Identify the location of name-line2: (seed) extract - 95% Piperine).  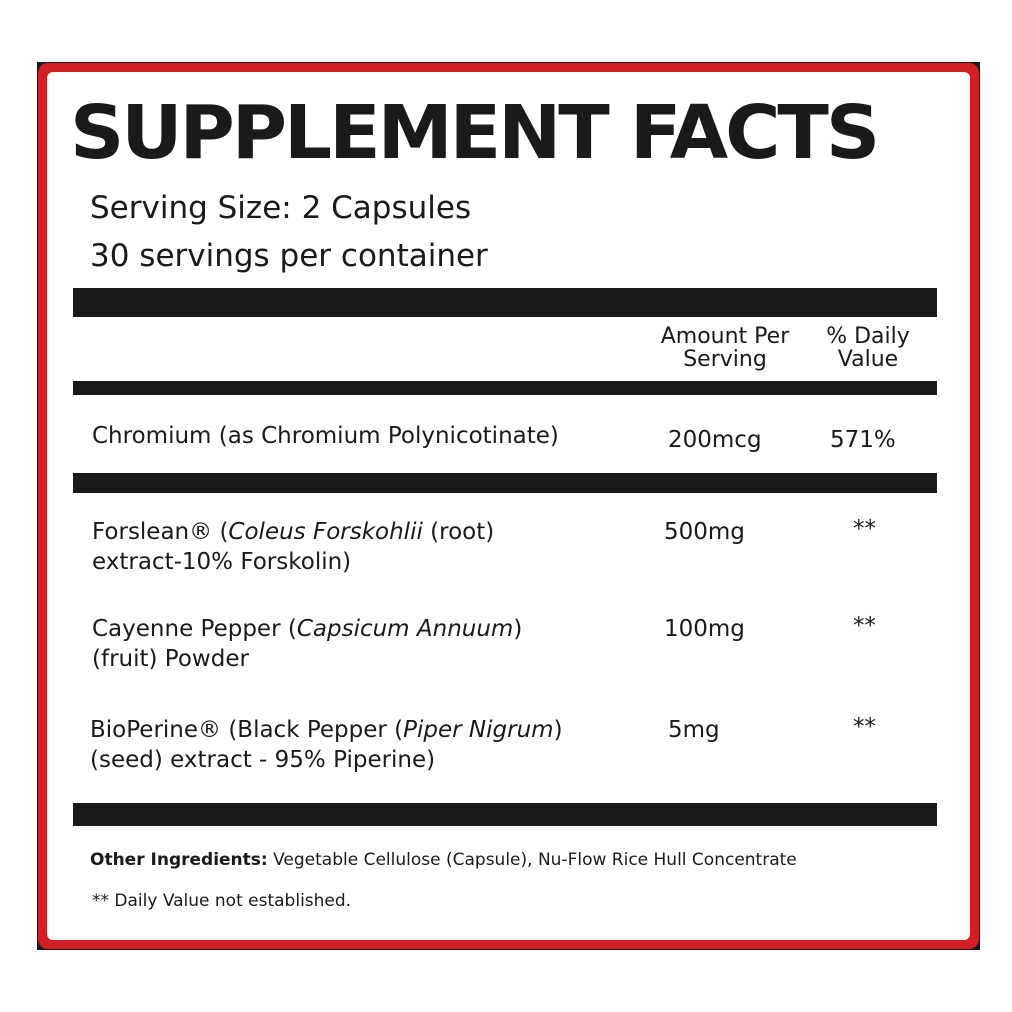
(263, 760).